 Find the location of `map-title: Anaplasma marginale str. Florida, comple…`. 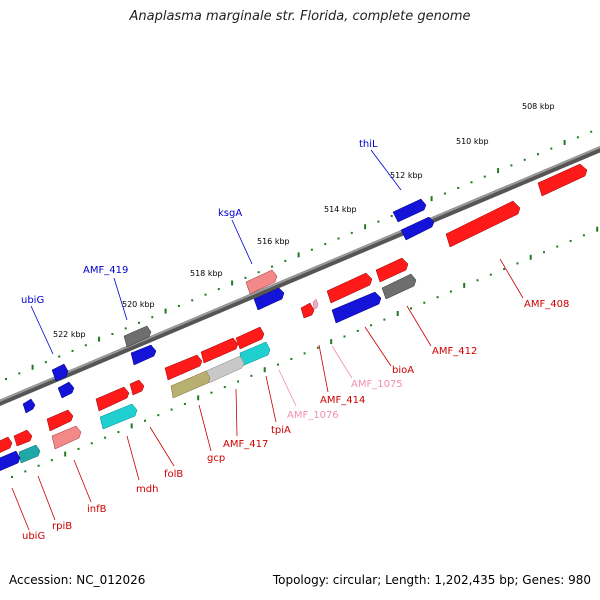

map-title: Anaplasma marginale str. Florida, comple… is located at coordinates (300, 16).